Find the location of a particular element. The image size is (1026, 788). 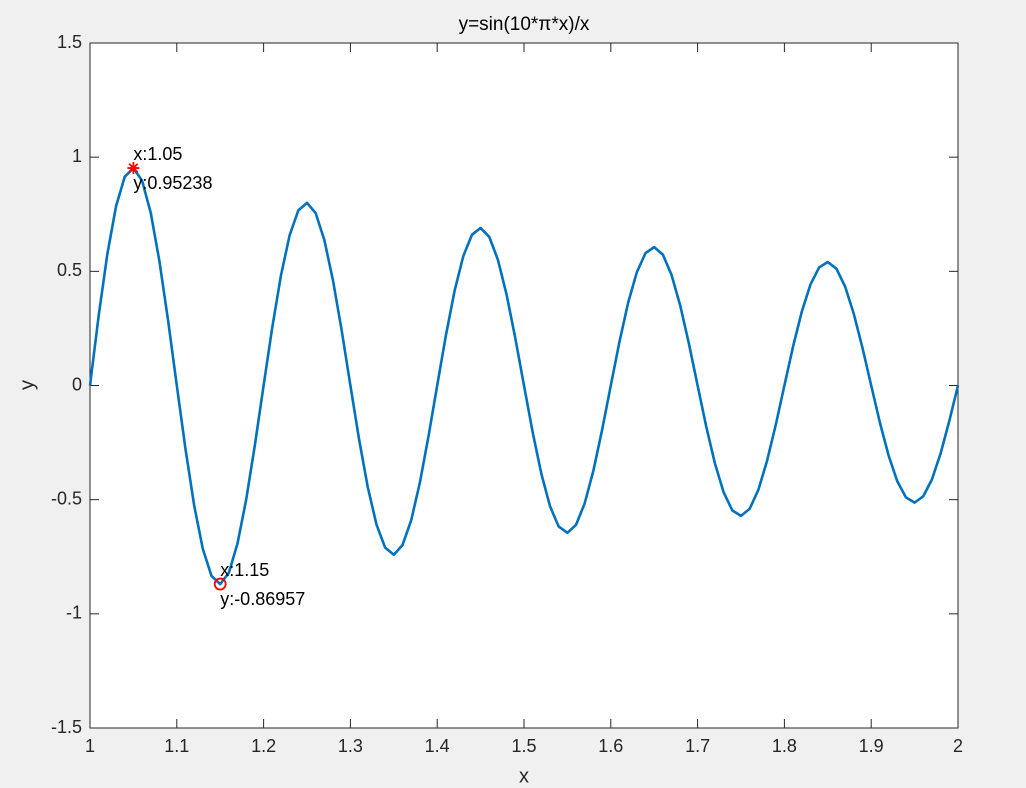

y-tick-label: -0.5 is located at coordinates (66, 498).